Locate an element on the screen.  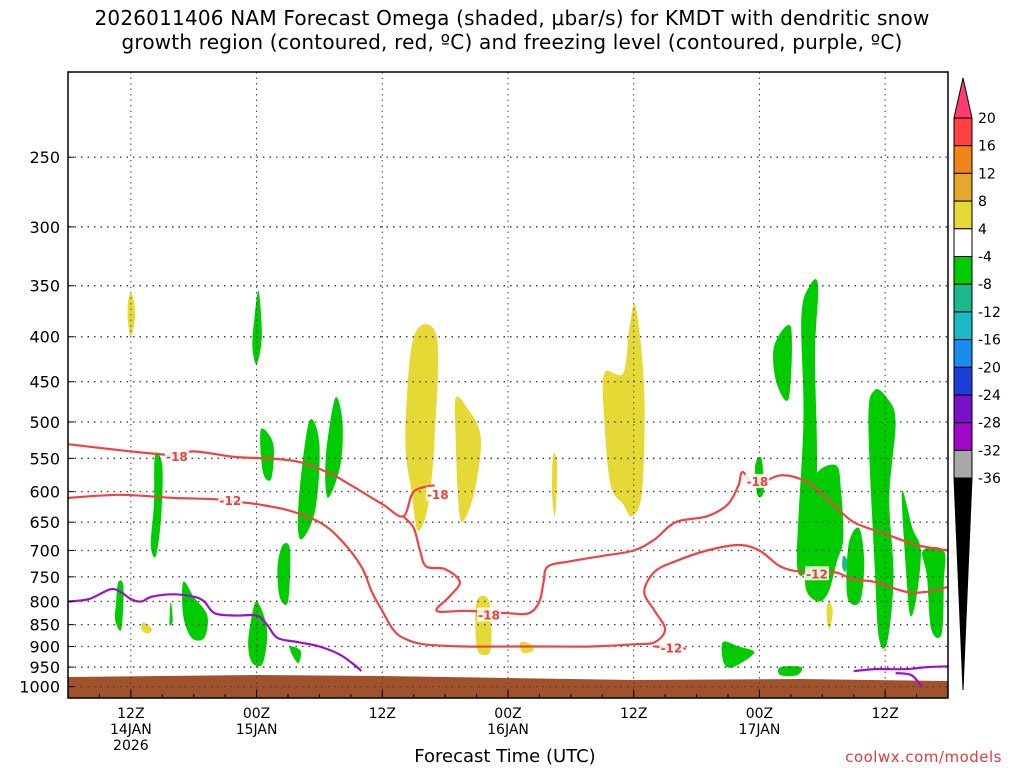
colorbar-label: 16 is located at coordinates (987, 147).